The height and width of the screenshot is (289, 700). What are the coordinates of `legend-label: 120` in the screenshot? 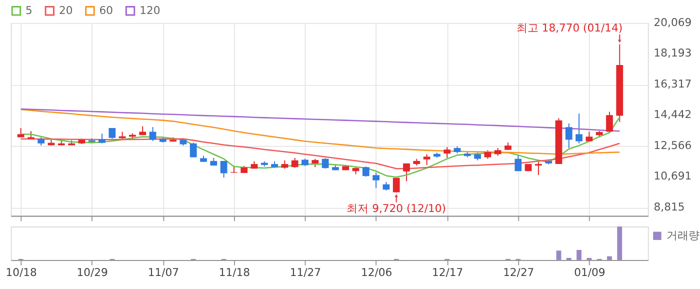 It's located at (150, 10).